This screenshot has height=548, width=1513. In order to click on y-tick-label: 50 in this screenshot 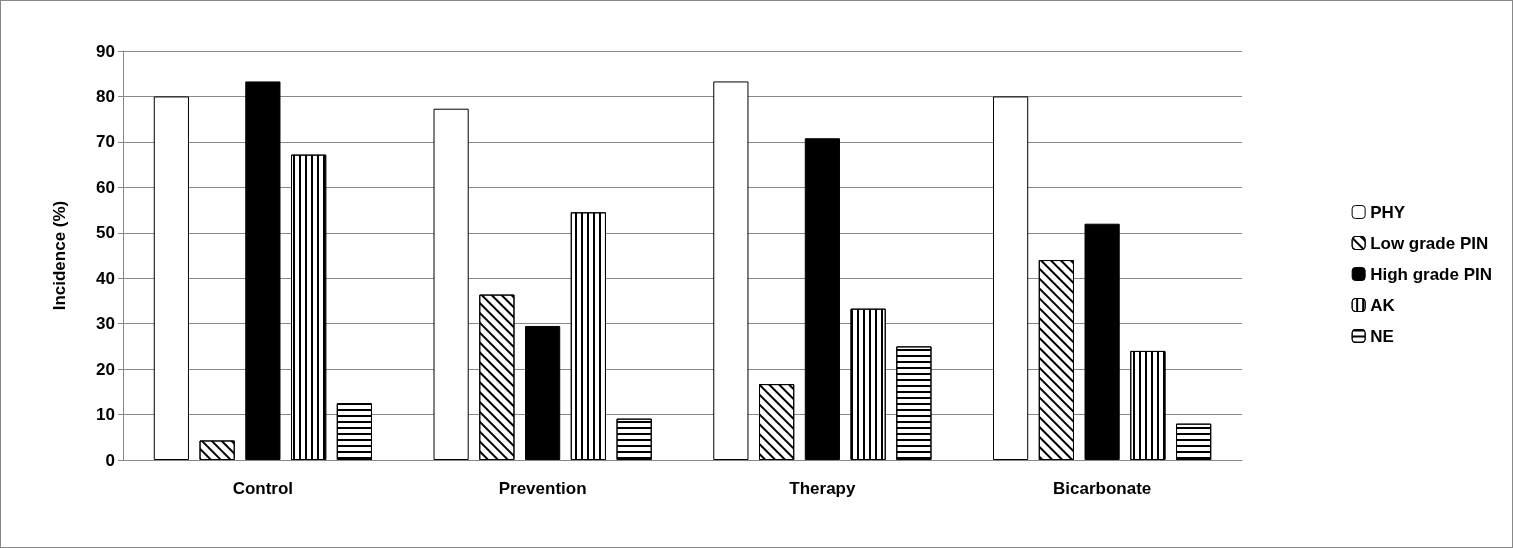, I will do `click(105, 233)`.